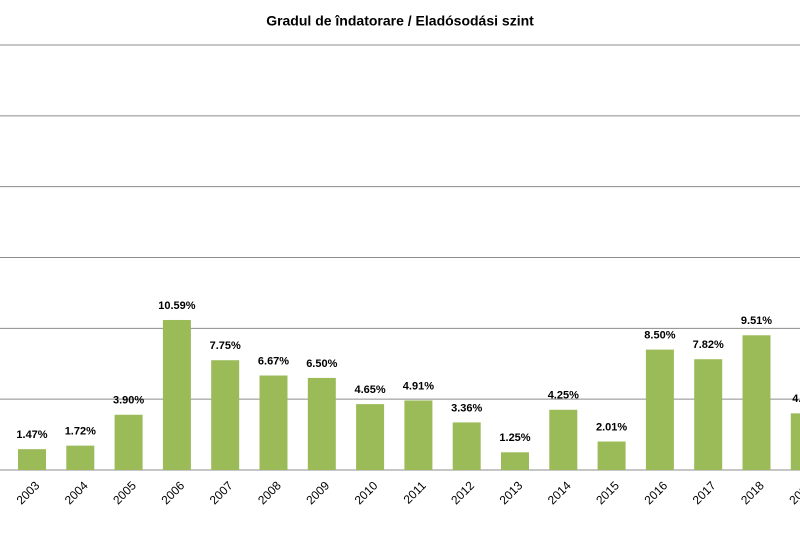 The height and width of the screenshot is (534, 800). What do you see at coordinates (704, 492) in the screenshot?
I see `x-tick-label: 2017` at bounding box center [704, 492].